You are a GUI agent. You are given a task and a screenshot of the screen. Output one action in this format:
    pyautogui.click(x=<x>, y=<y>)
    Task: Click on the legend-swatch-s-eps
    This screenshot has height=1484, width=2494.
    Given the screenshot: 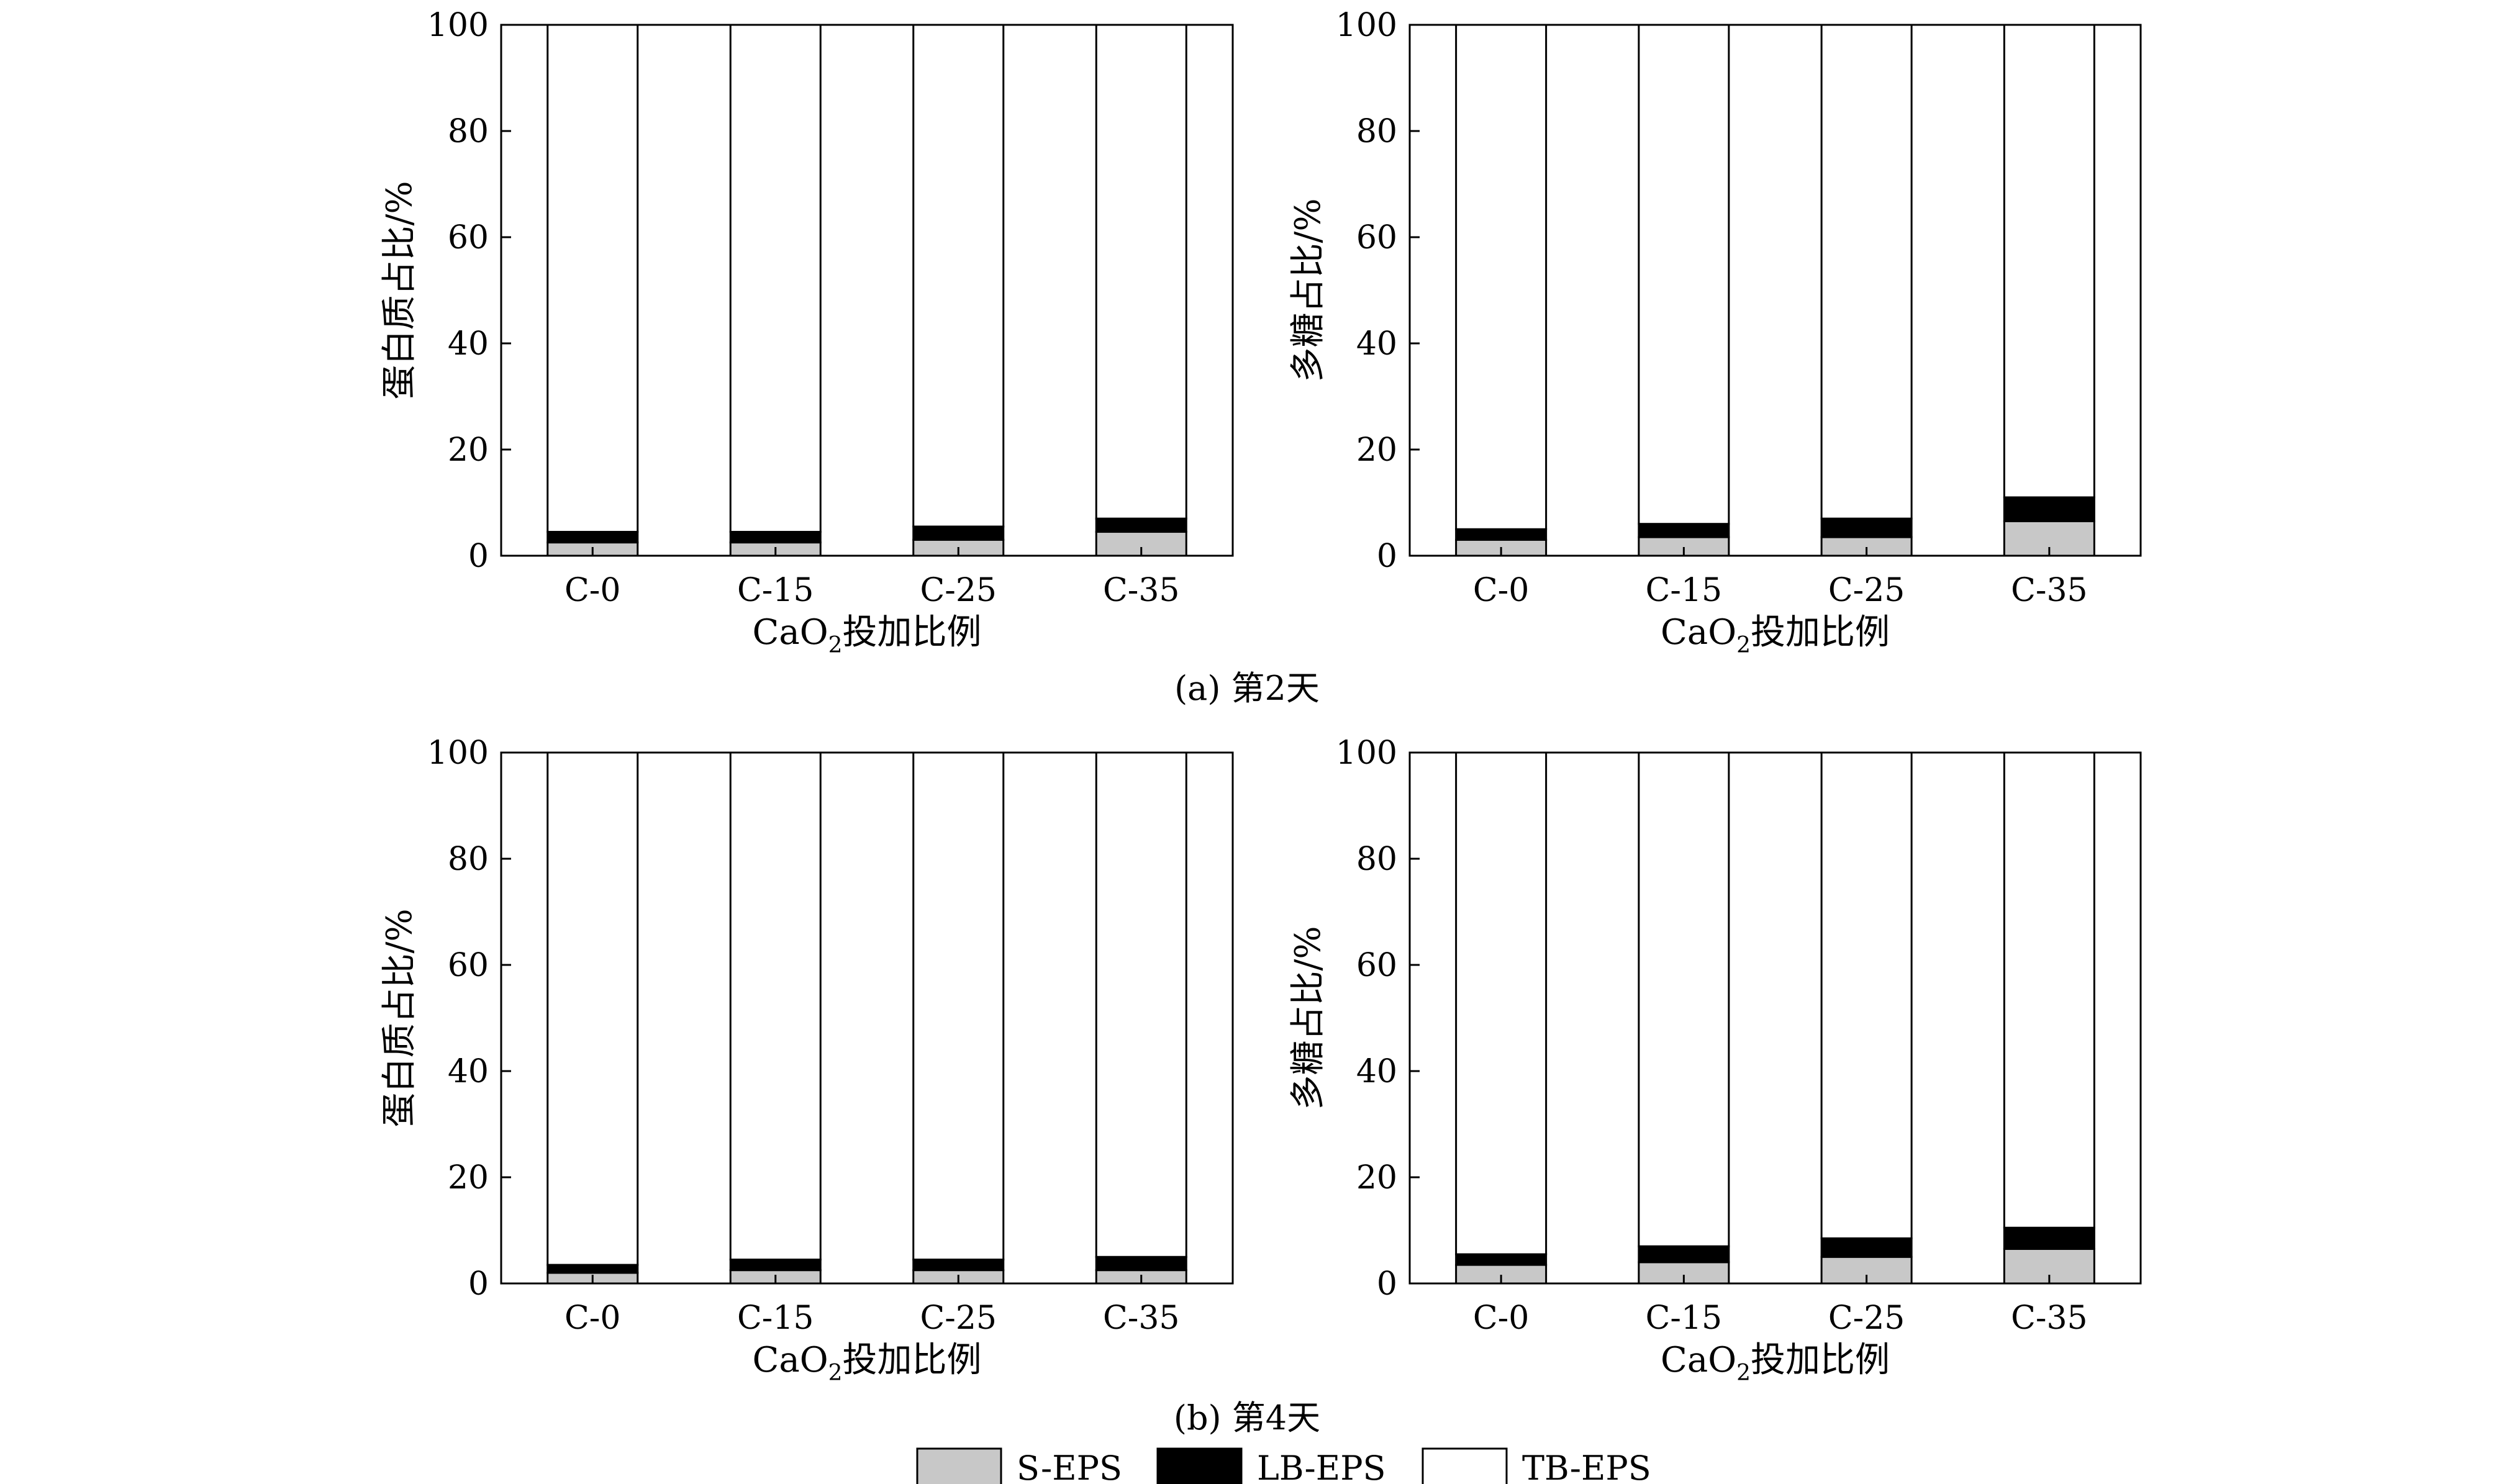 What is the action you would take?
    pyautogui.click(x=959, y=1465)
    